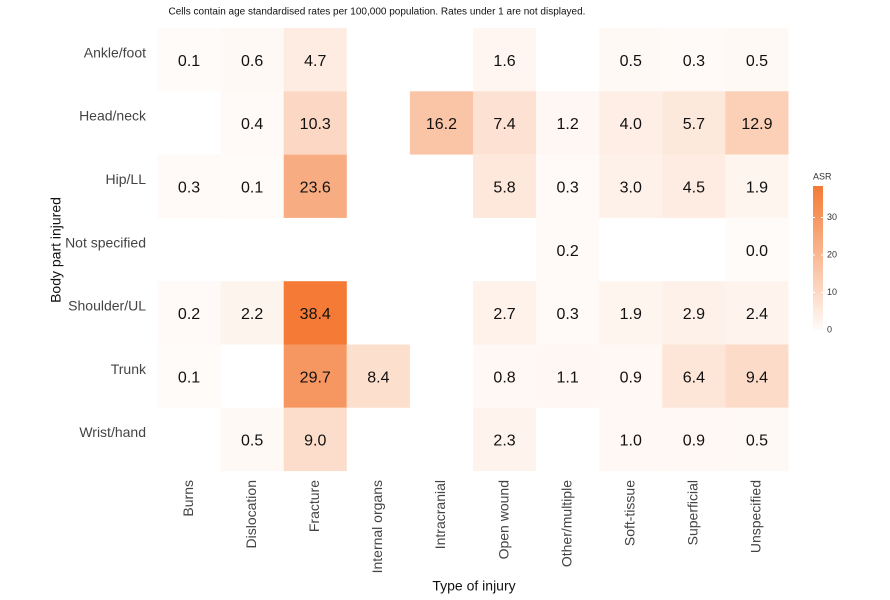 The width and height of the screenshot is (890, 600). I want to click on y-tick-label: Not specified, so click(105, 242).